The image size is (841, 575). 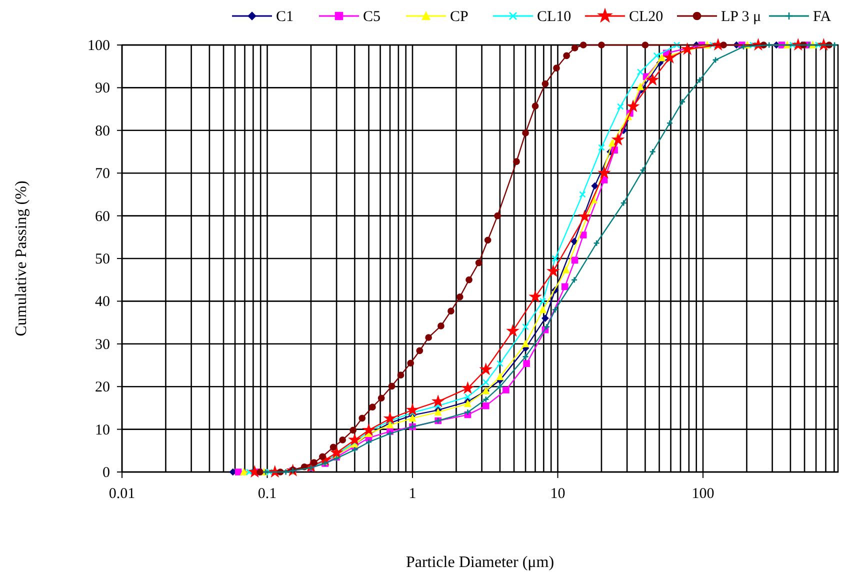 What do you see at coordinates (459, 17) in the screenshot?
I see `legend-label: CP` at bounding box center [459, 17].